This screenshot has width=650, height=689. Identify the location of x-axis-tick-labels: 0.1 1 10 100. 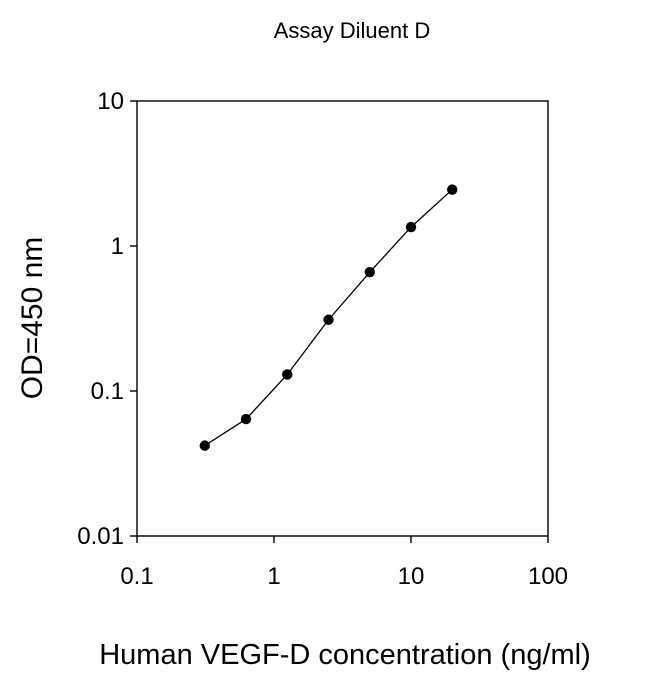
(344, 576).